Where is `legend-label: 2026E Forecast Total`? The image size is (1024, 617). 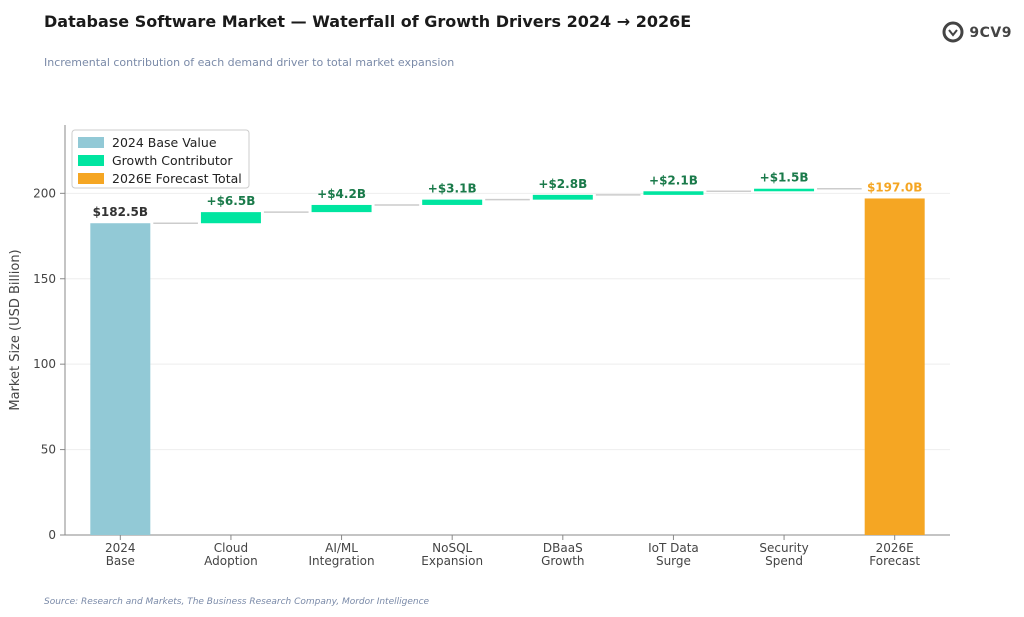
legend-label: 2026E Forecast Total is located at coordinates (177, 178).